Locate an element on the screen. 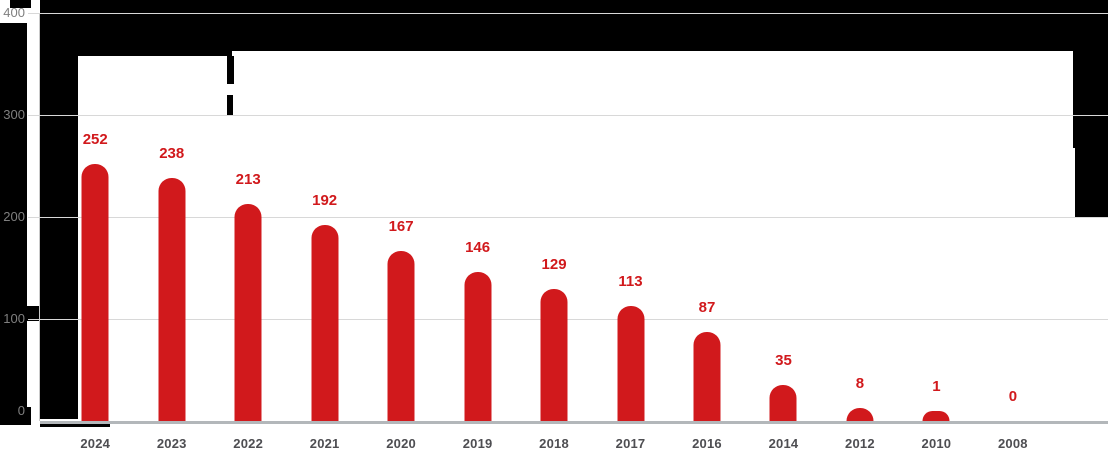  x-axis-label: 2016 is located at coordinates (707, 443).